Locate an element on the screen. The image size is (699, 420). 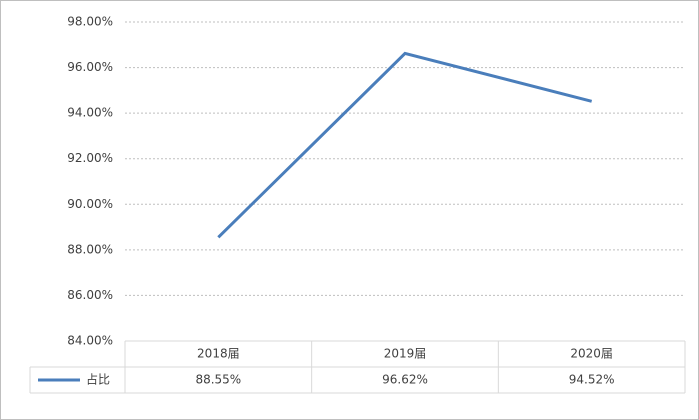
y-tick-label: 86.00% is located at coordinates (90, 295).